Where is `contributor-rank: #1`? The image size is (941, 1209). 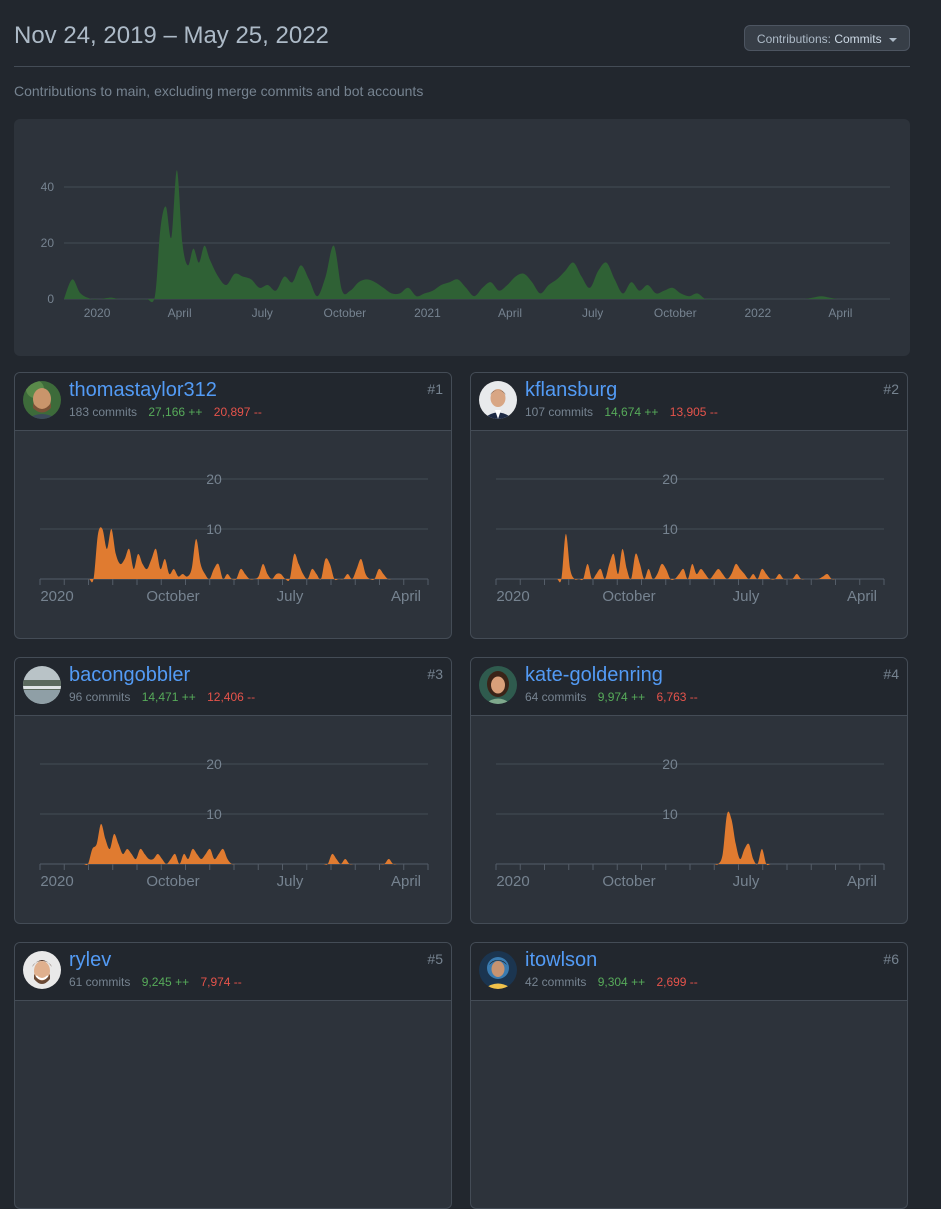 contributor-rank: #1 is located at coordinates (435, 389).